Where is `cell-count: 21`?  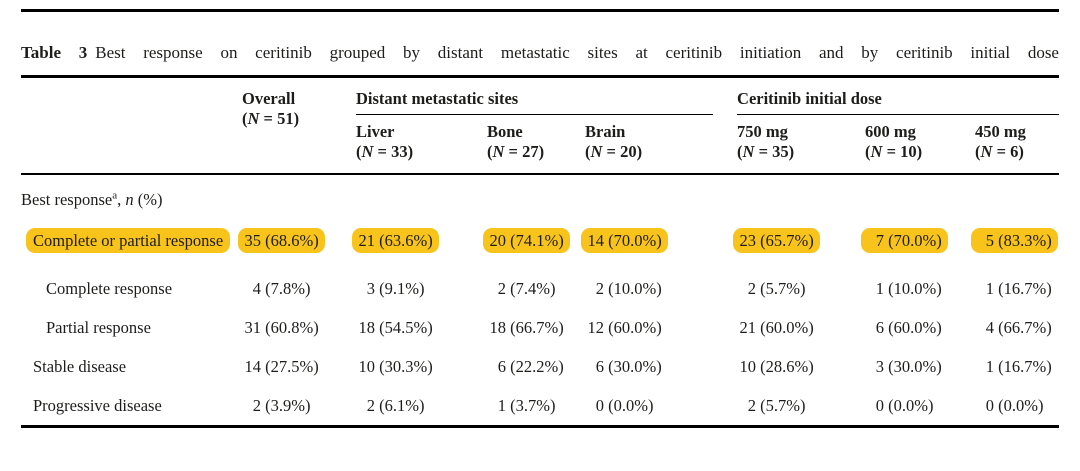
cell-count: 21 is located at coordinates (748, 327).